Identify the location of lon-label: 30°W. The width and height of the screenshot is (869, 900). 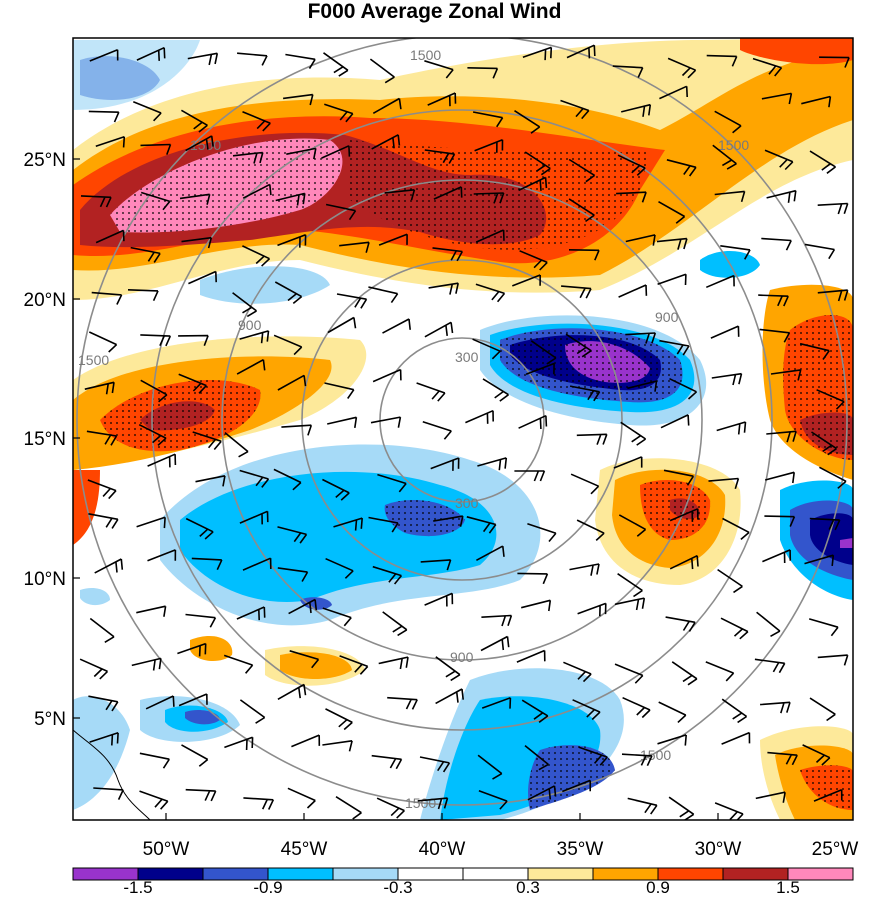
(718, 849).